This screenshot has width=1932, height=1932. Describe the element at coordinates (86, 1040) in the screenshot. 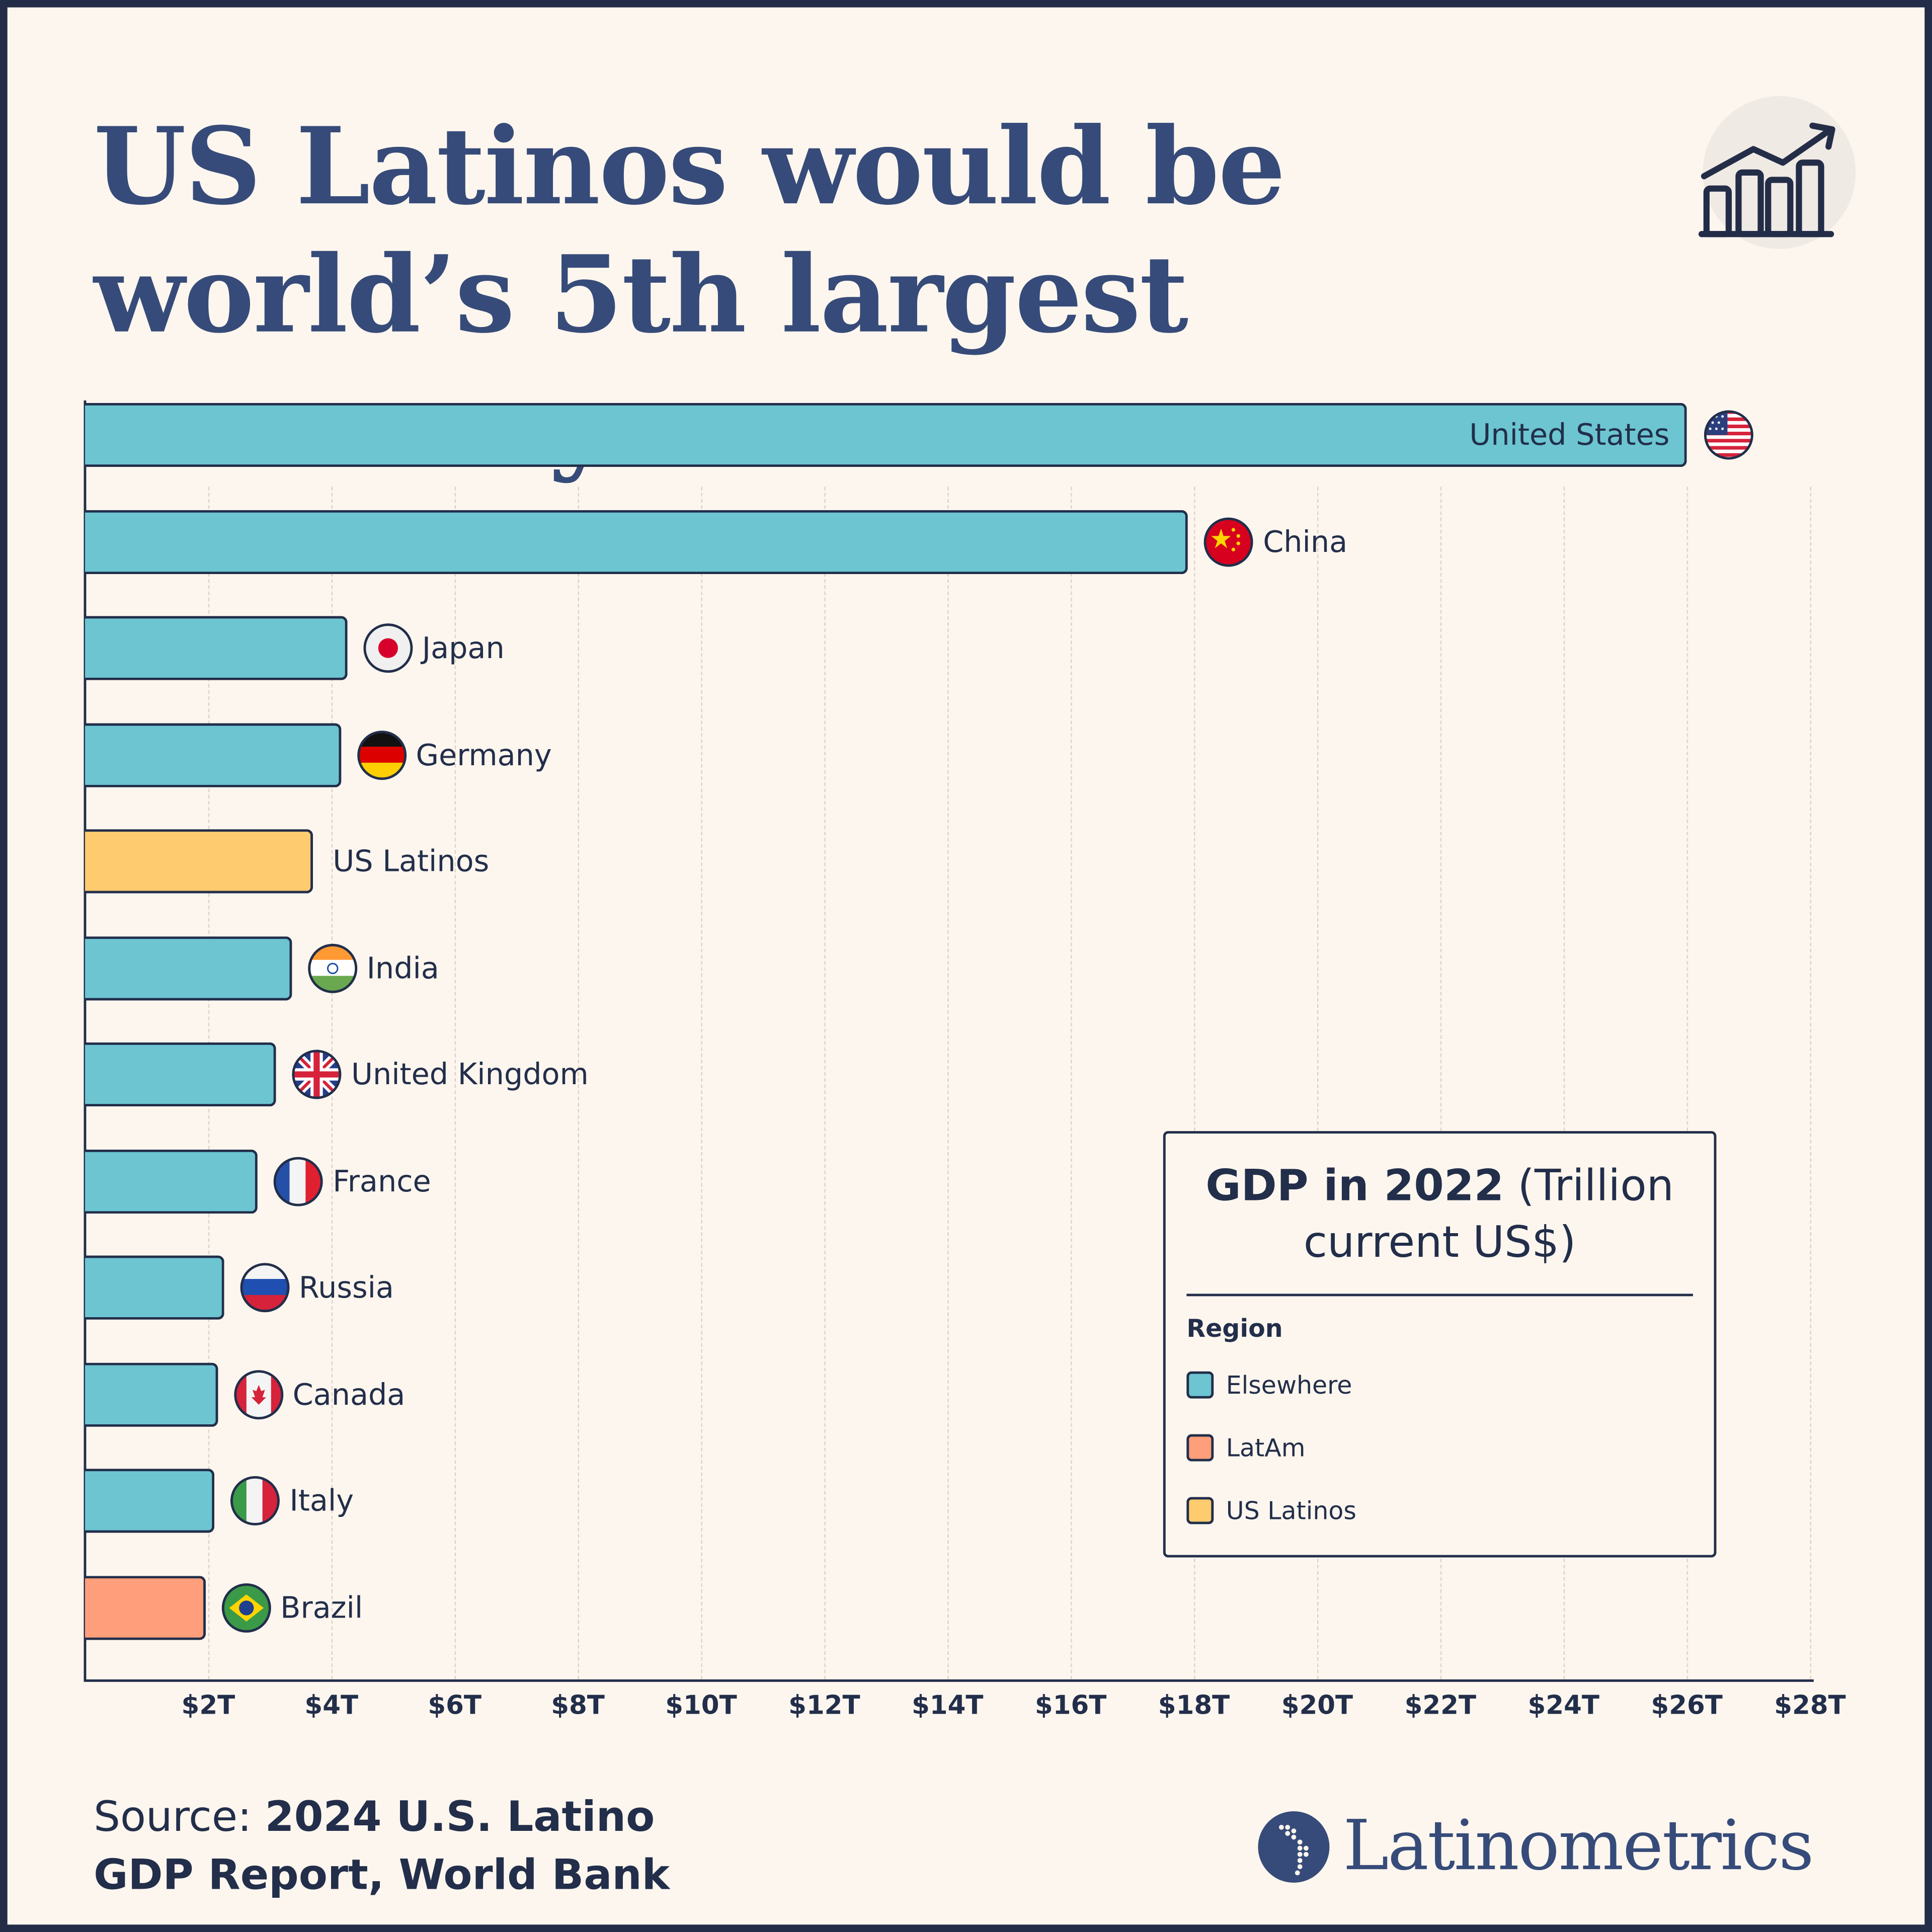

I see `y-axis-line` at that location.